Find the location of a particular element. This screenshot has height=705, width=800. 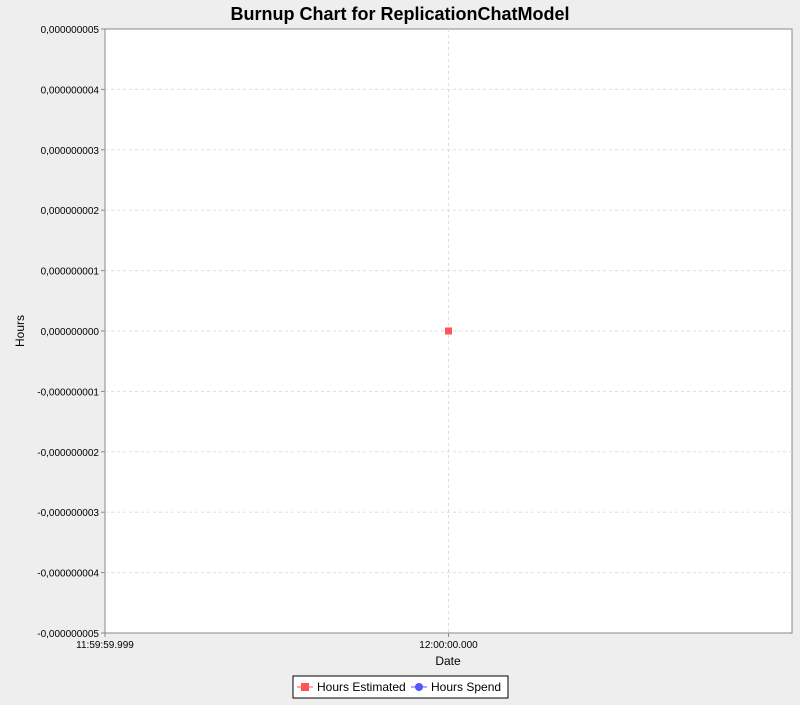

y-tick-label: -0,000000001 is located at coordinates (68, 392).